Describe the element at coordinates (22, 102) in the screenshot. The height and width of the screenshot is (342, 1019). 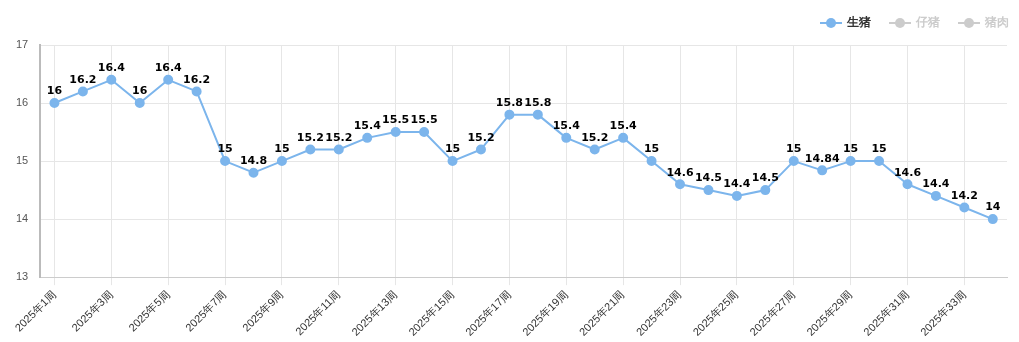
I see `y-tick-label: 16` at that location.